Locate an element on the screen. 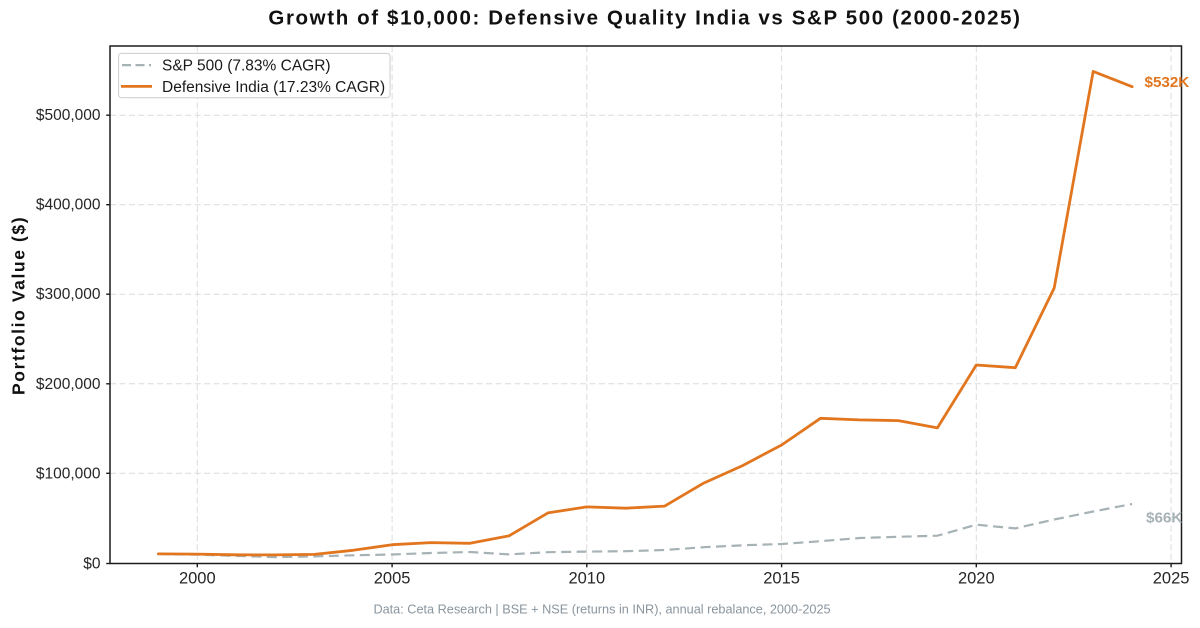 This screenshot has width=1200, height=628. svg-text: Portfolio Value ($) is located at coordinates (19, 305).